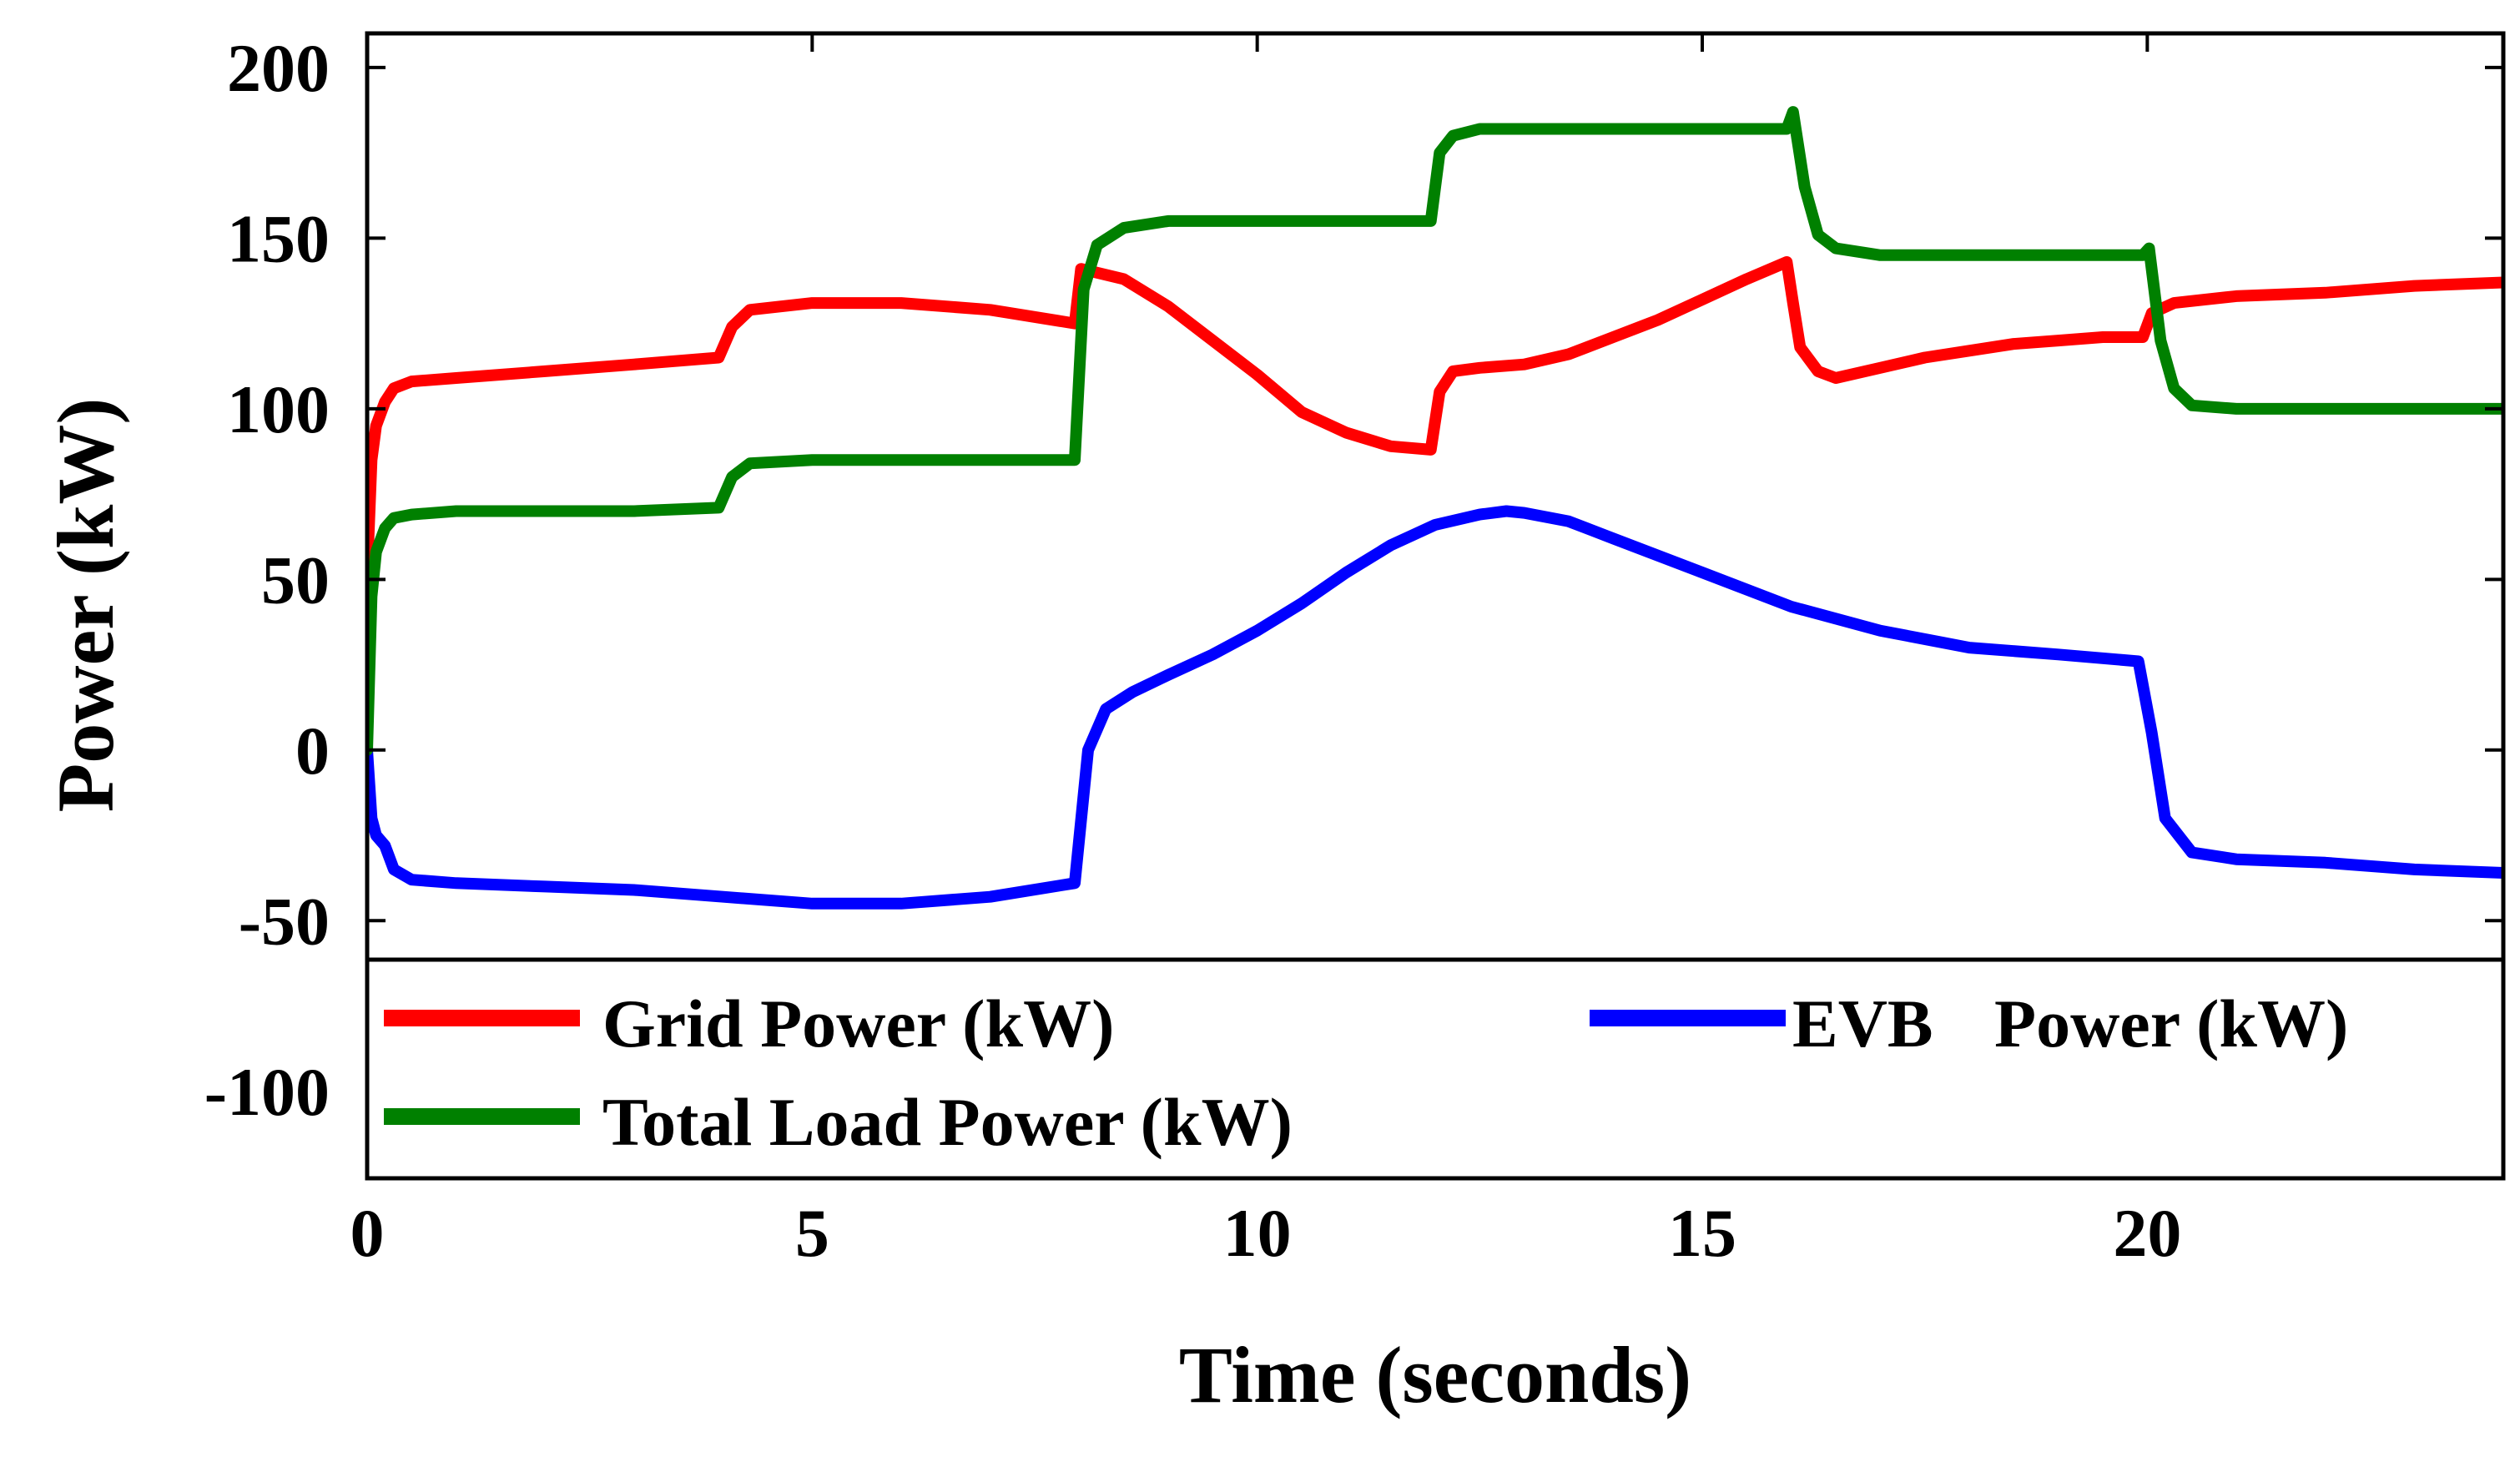 Image resolution: width=2520 pixels, height=1457 pixels. What do you see at coordinates (312, 751) in the screenshot?
I see `y-tick-label: 0` at bounding box center [312, 751].